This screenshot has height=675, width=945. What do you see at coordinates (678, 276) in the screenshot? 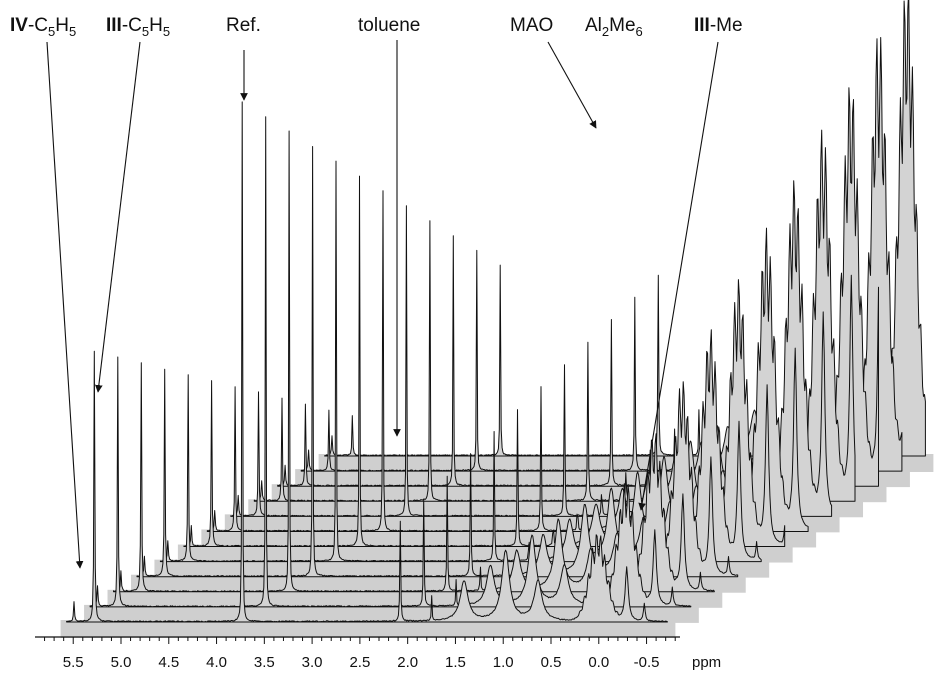
I see `arrow-iii-me` at bounding box center [678, 276].